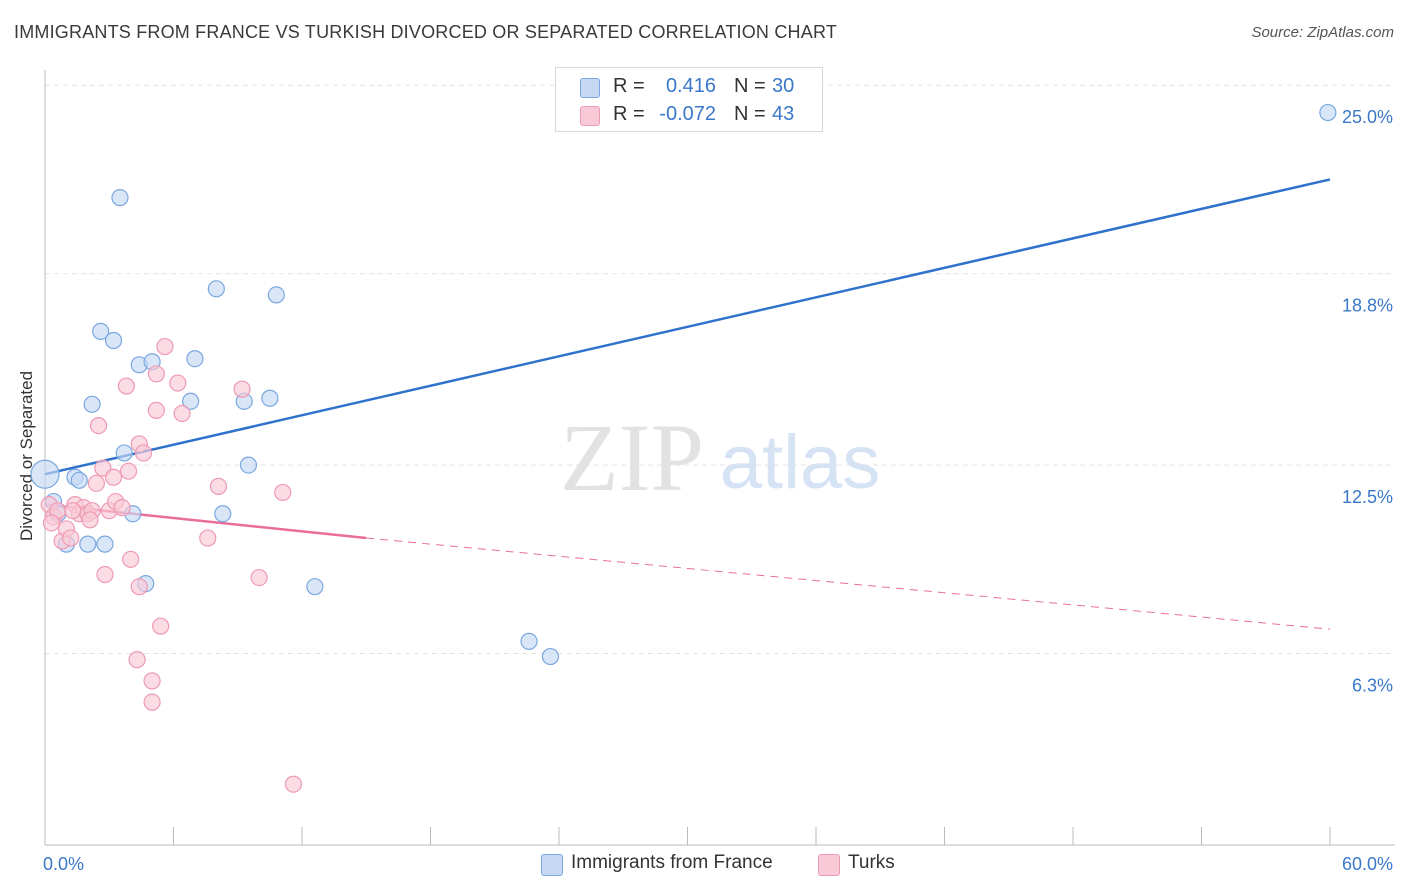  I want to click on r-value: 0.416, so click(690, 86).